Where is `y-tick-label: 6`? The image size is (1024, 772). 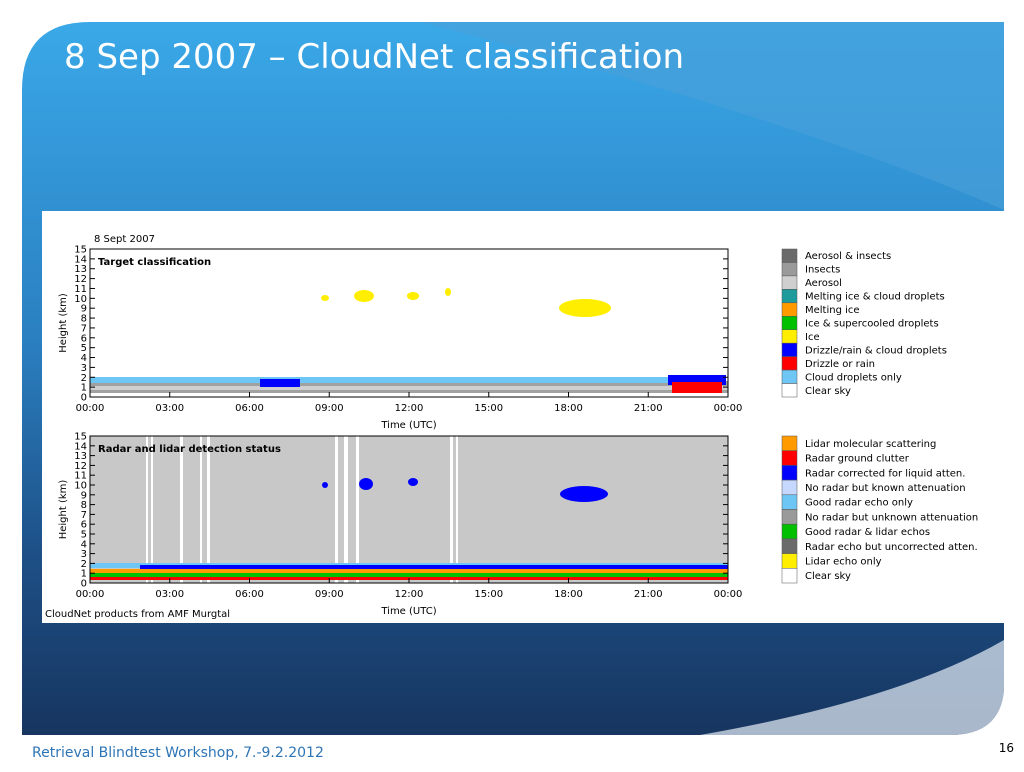 y-tick-label: 6 is located at coordinates (84, 525).